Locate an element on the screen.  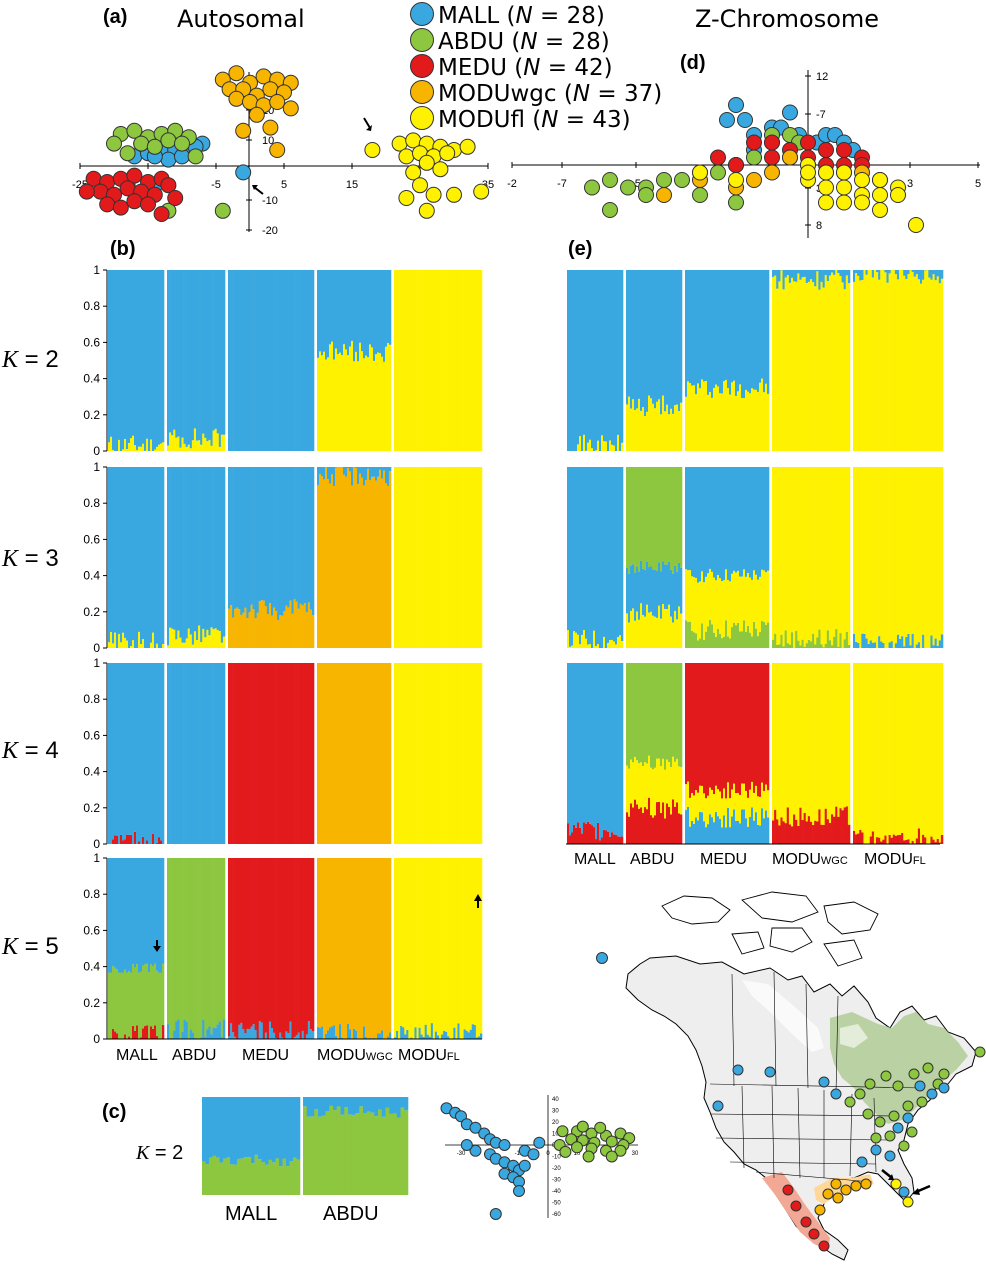
admix-tick-label: 1 is located at coordinates (96, 467).